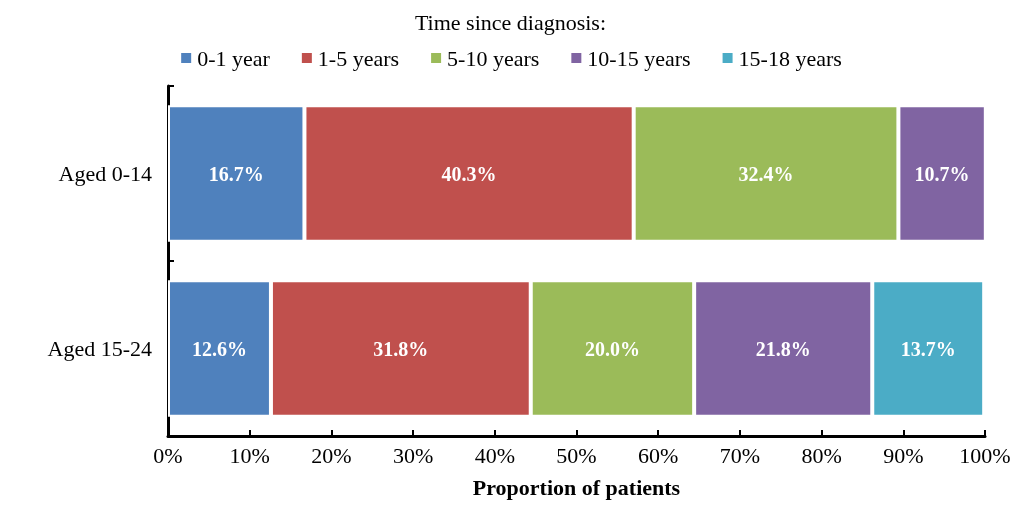  What do you see at coordinates (928, 348) in the screenshot?
I see `data-label: 13.7%` at bounding box center [928, 348].